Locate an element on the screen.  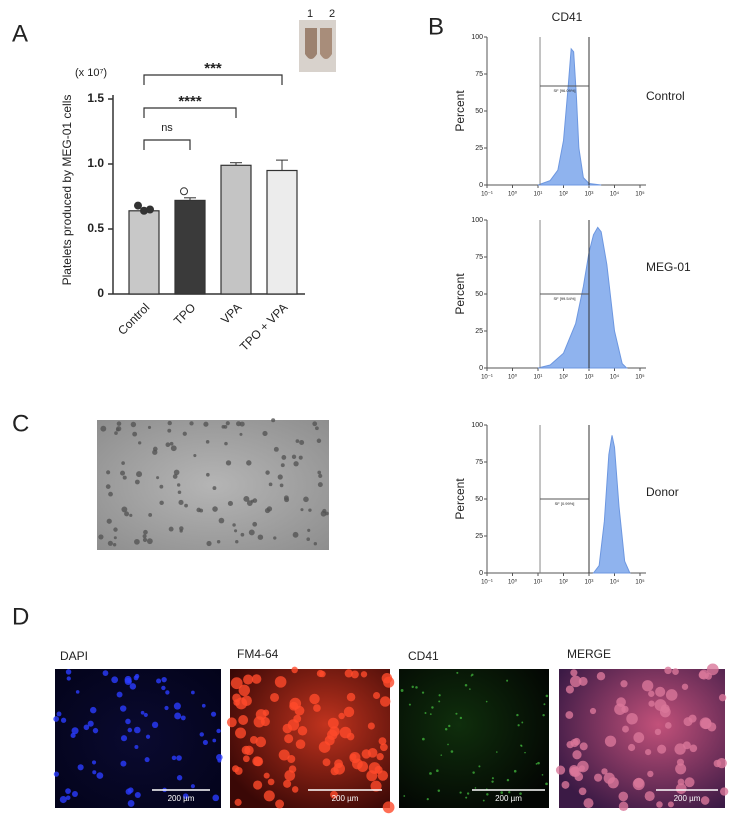
x-tick-label: TPO is located at coordinates (184, 313).